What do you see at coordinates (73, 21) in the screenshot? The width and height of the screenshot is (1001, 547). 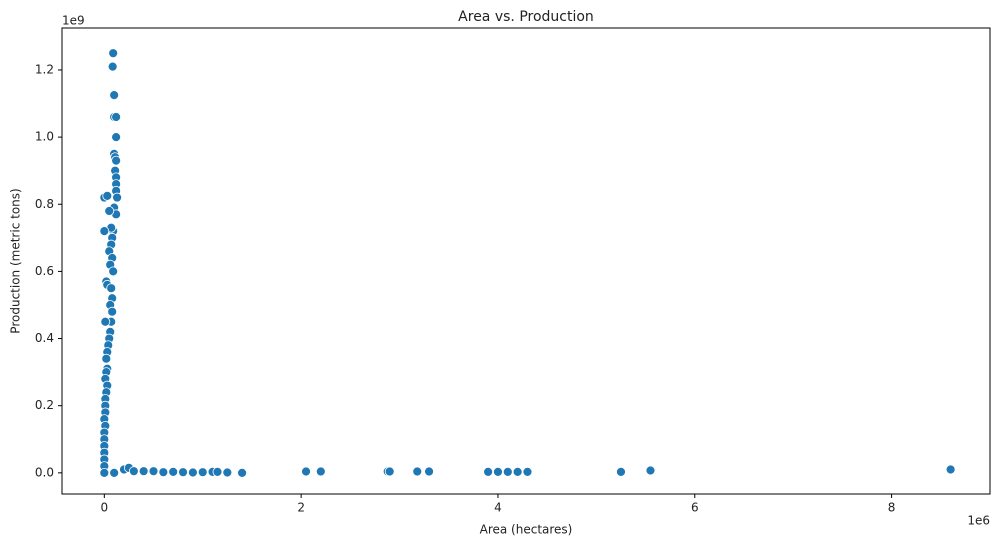 I see `y-offset-label: 1e9` at bounding box center [73, 21].